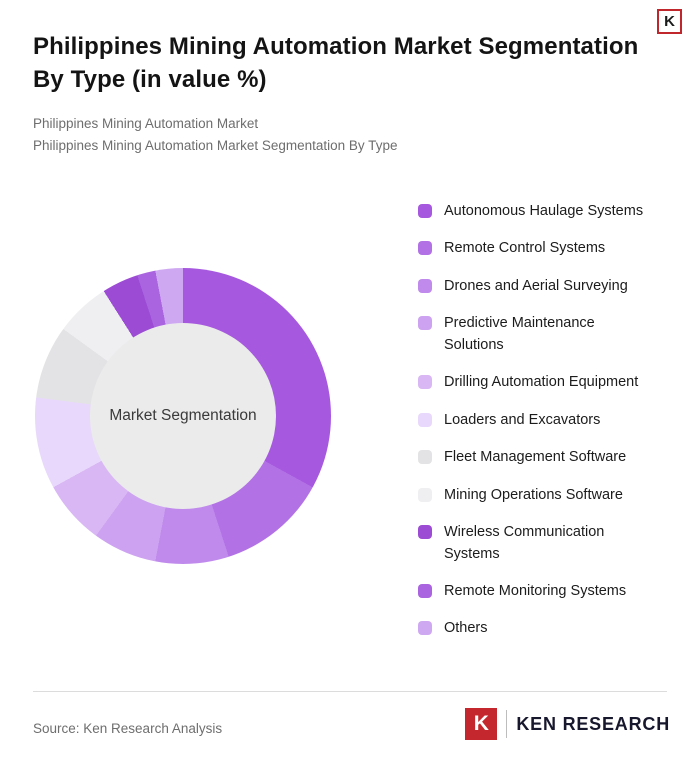 This screenshot has height=775, width=700. Describe the element at coordinates (146, 123) in the screenshot. I see `subtitle-line-1: Philippines Mining Automation Market` at that location.